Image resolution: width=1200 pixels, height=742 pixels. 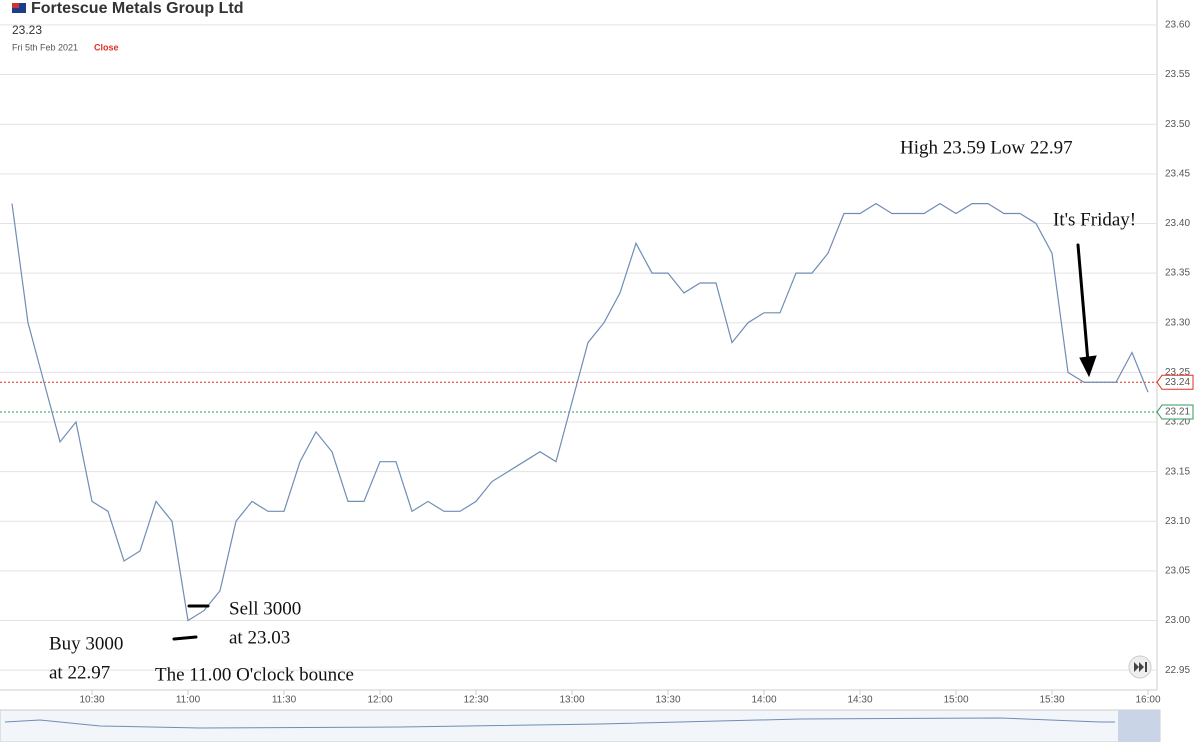 I want to click on date: Fri 5th Feb 2021, so click(x=45, y=47).